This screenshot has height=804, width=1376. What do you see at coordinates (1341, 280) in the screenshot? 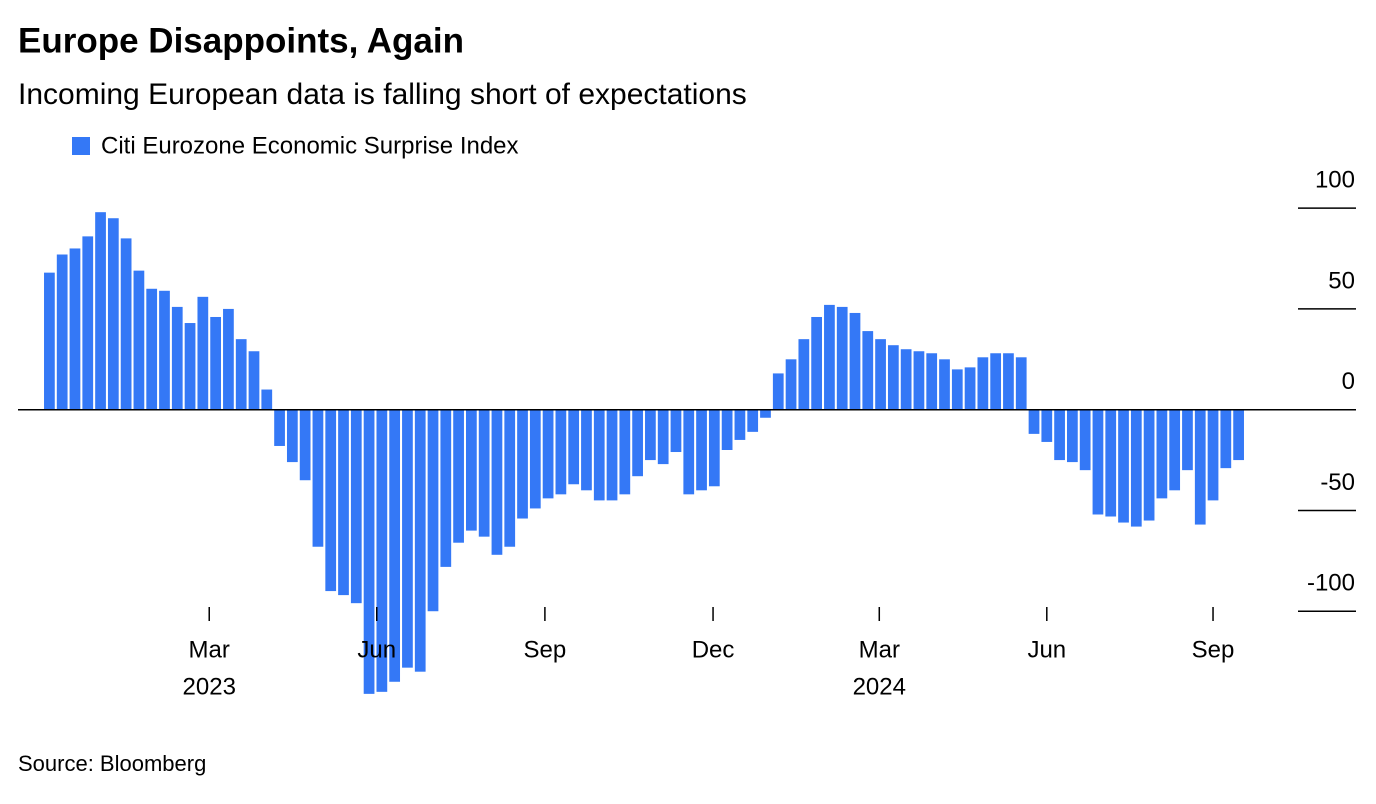
I see `y-tick-label: 50` at bounding box center [1341, 280].